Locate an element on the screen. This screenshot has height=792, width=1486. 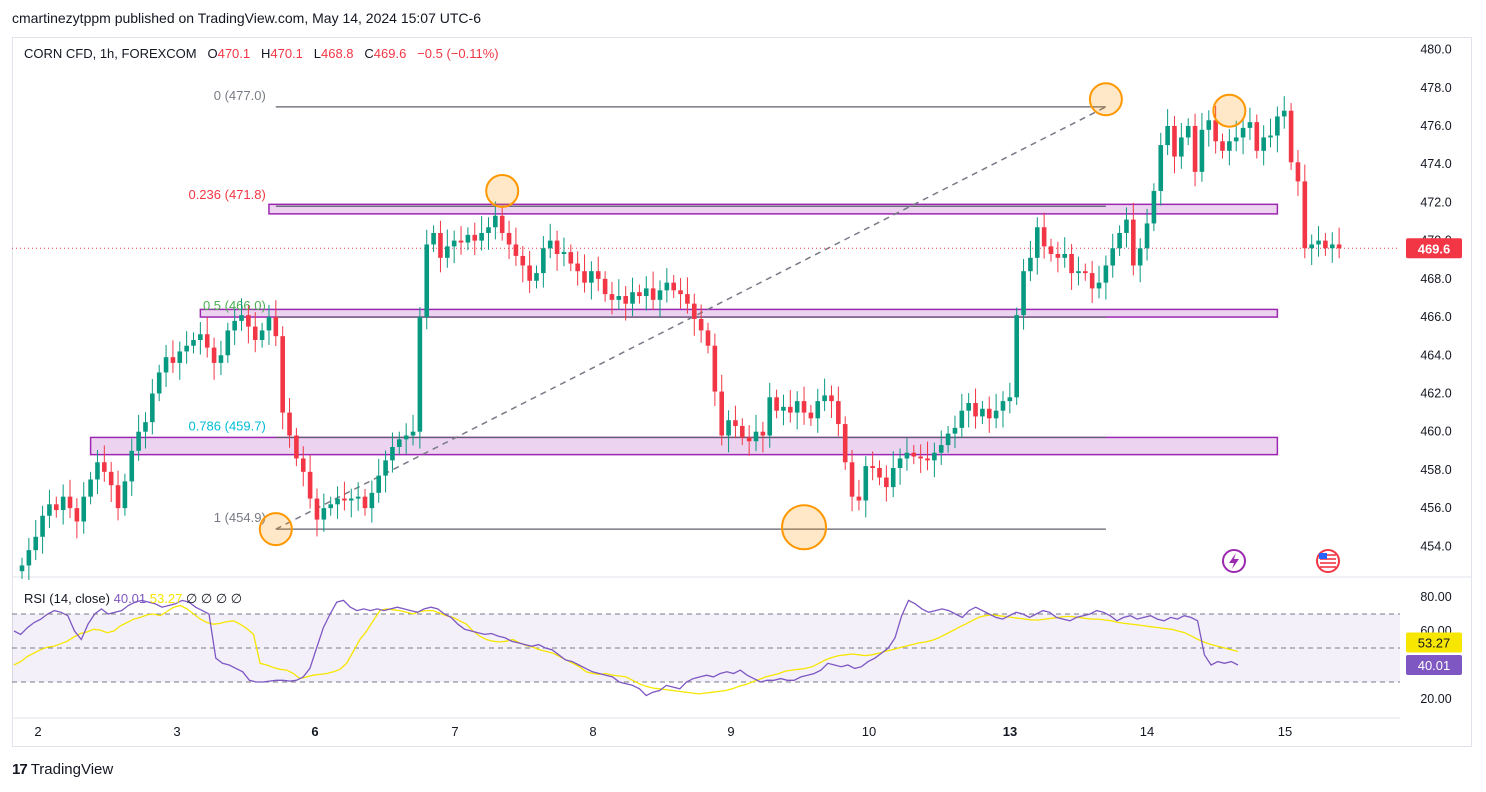
rsi-label: RSI (14, close) is located at coordinates (67, 598).